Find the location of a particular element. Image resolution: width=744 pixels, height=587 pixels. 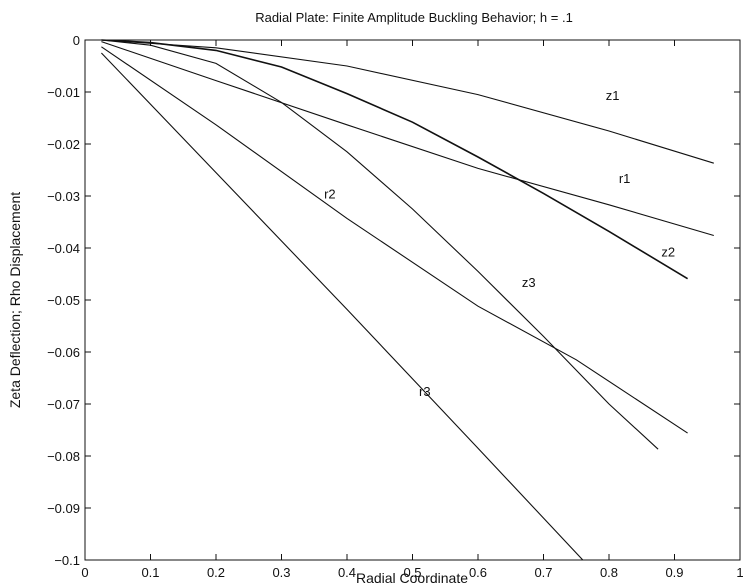

x-tick-label: 0.5 is located at coordinates (412, 572).